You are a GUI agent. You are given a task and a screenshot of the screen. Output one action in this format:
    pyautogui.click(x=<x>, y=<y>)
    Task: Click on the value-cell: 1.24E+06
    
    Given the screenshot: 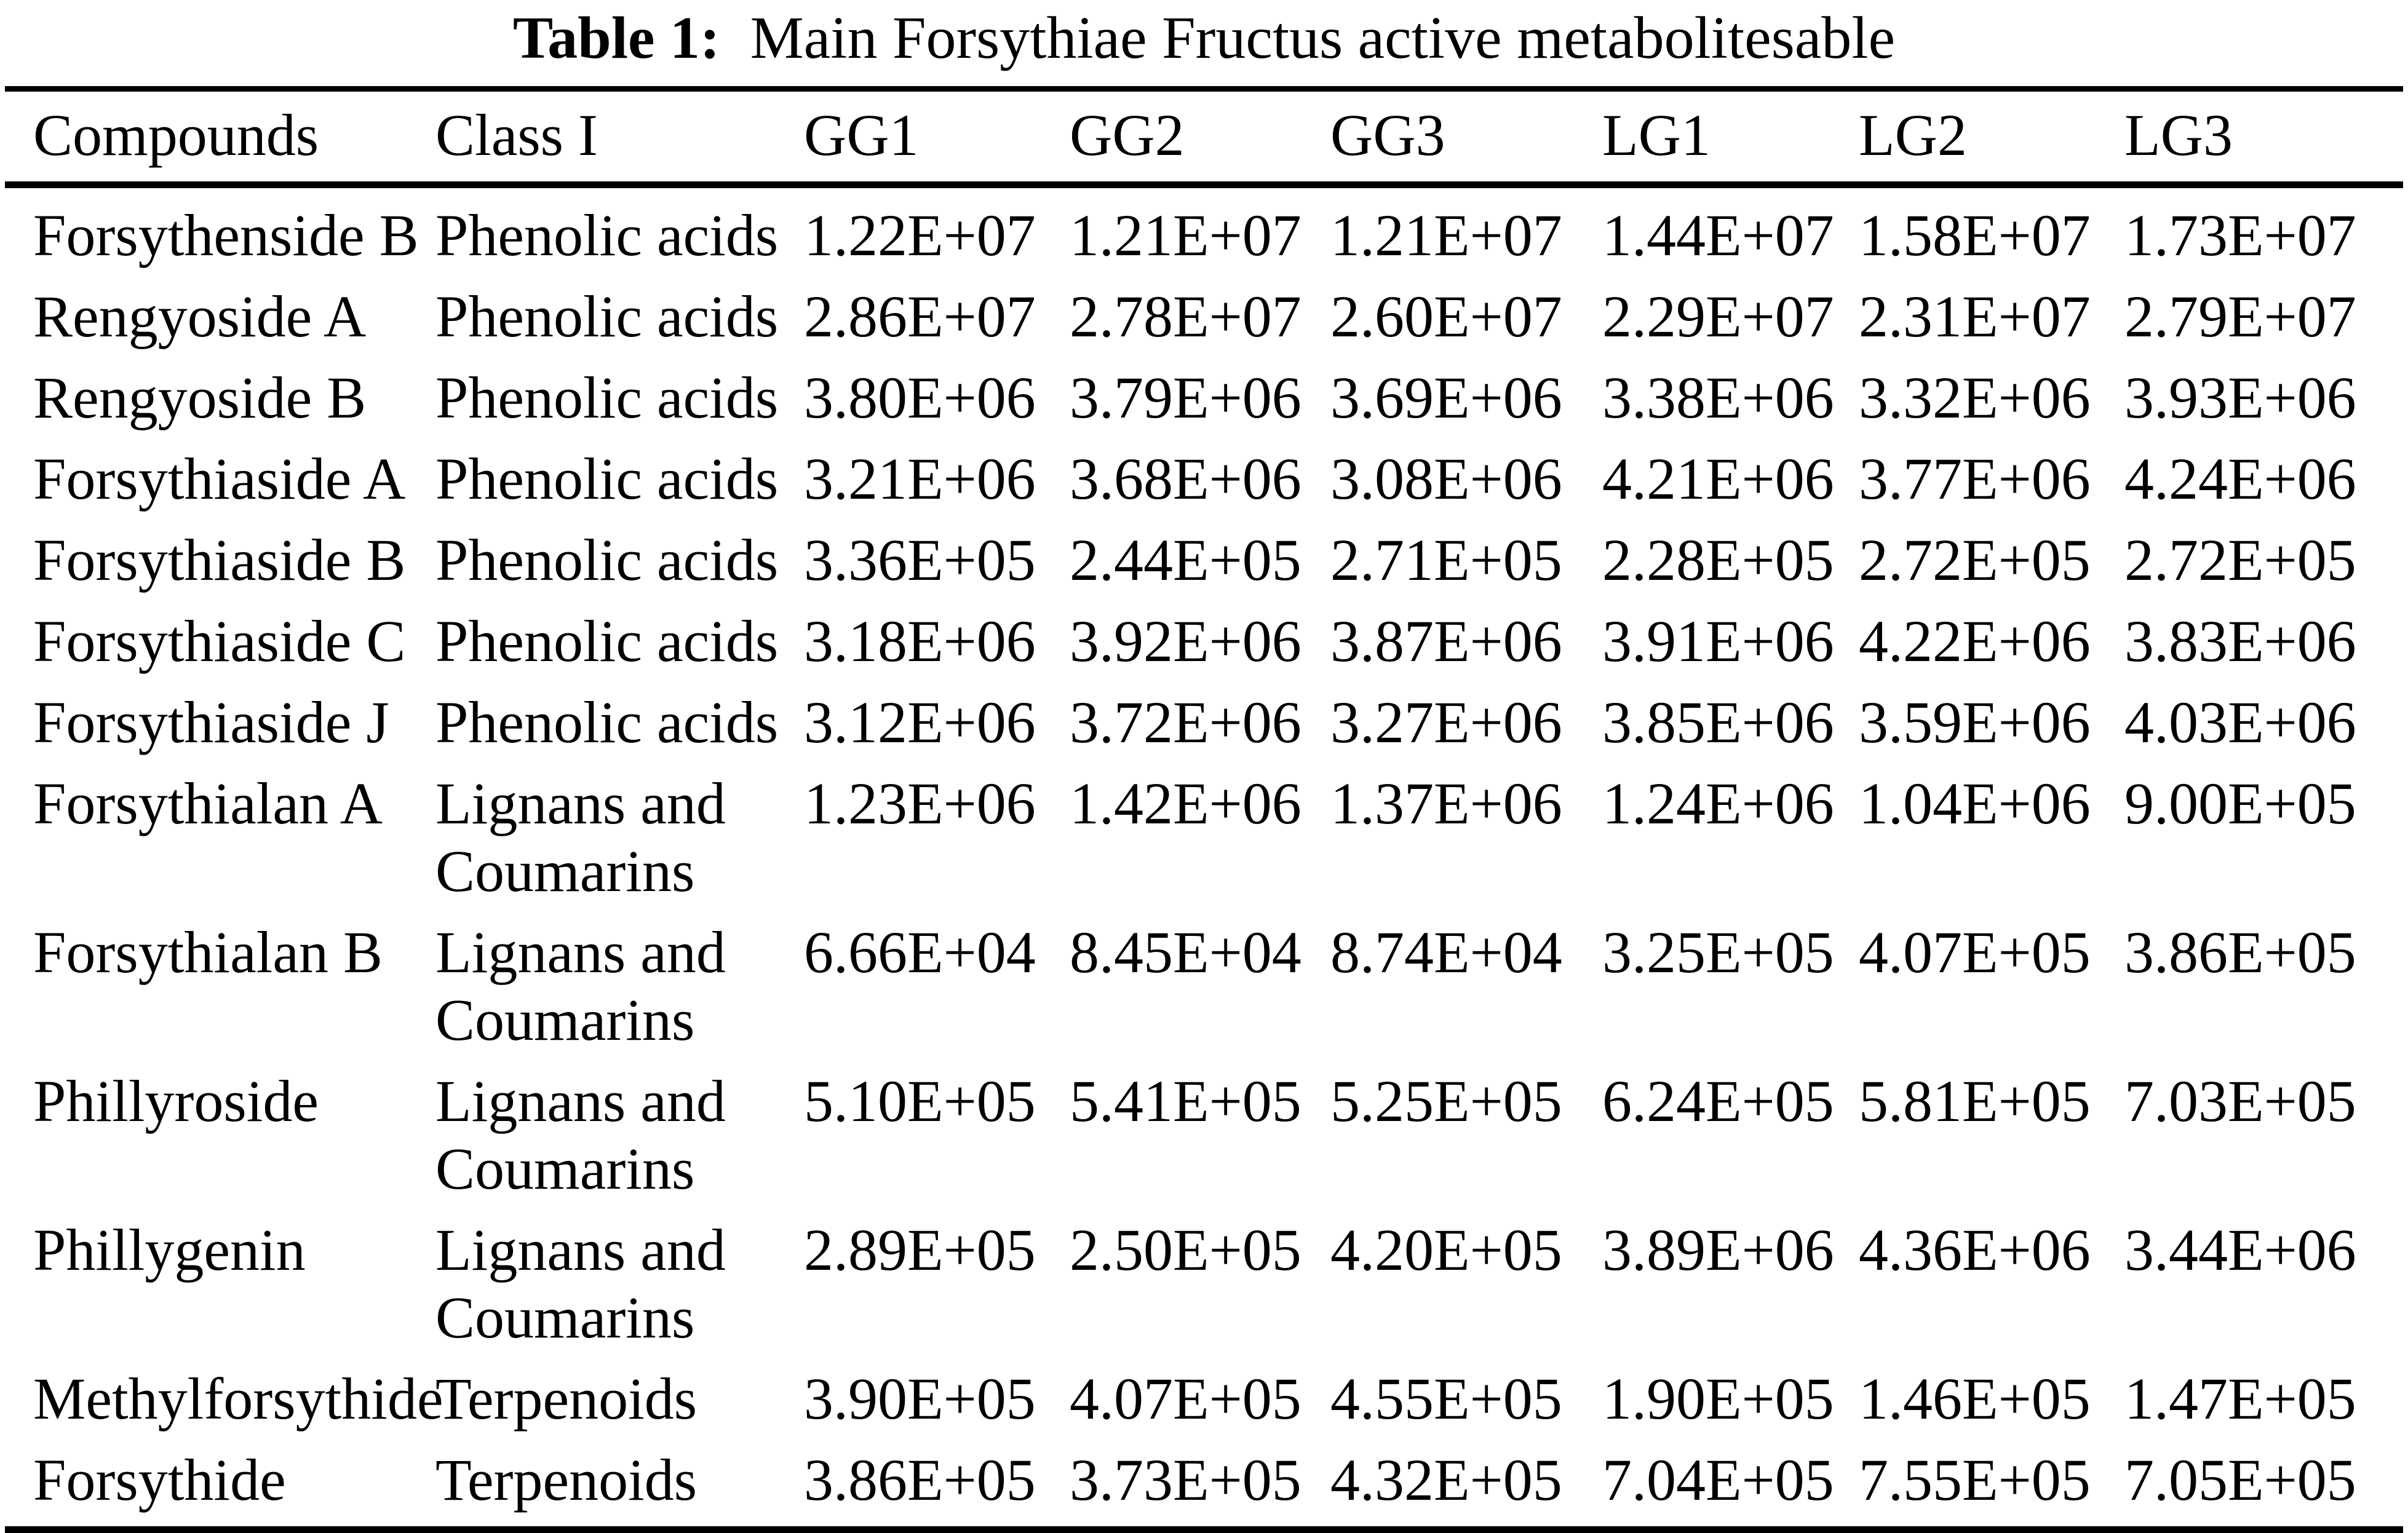 What is the action you would take?
    pyautogui.click(x=1718, y=803)
    